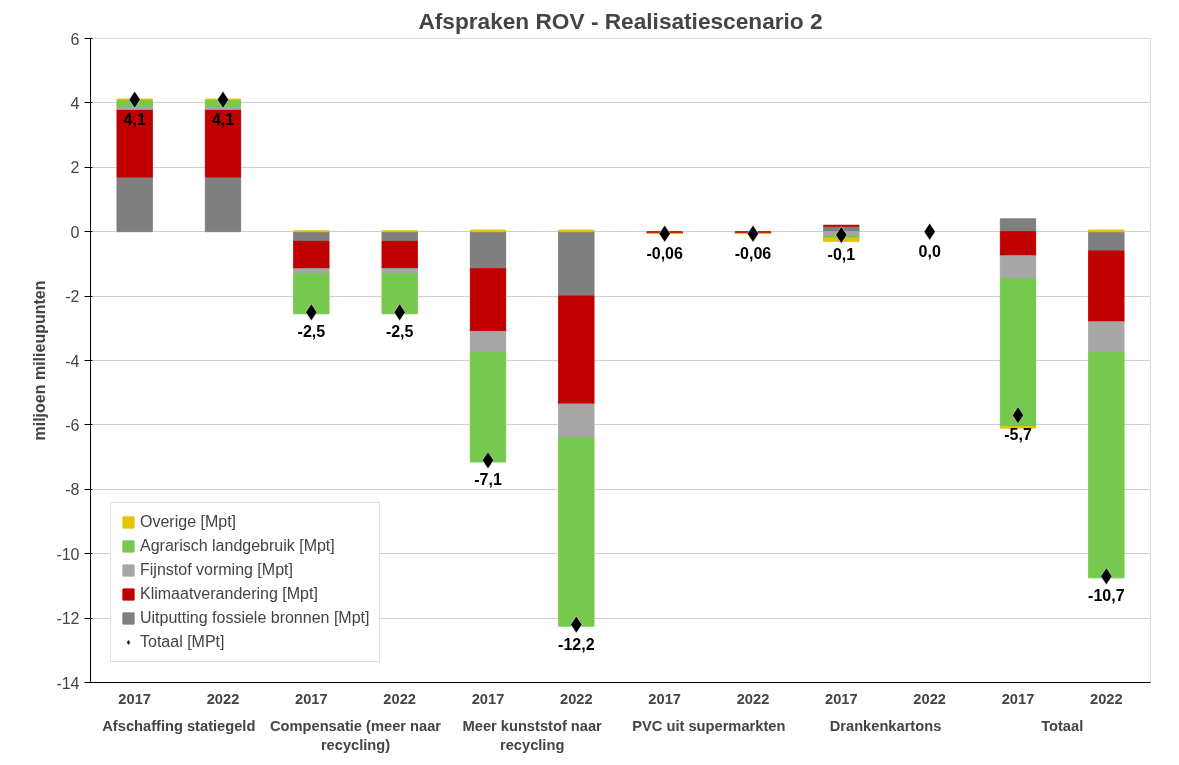 Image resolution: width=1179 pixels, height=765 pixels. Describe the element at coordinates (237, 546) in the screenshot. I see `legend-label: Agrarisch landgebruik [Mpt]` at that location.